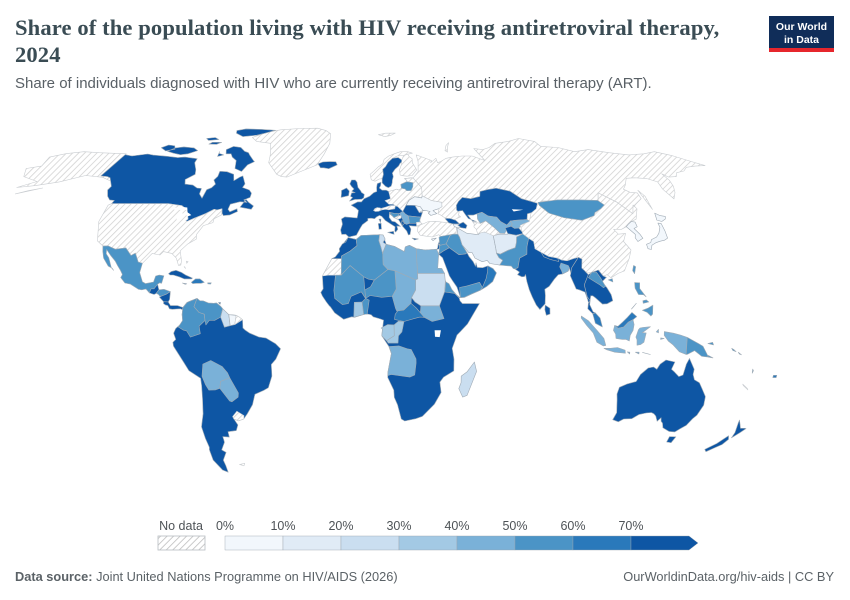 The image size is (850, 600). I want to click on svg-text: 0%, so click(225, 526).